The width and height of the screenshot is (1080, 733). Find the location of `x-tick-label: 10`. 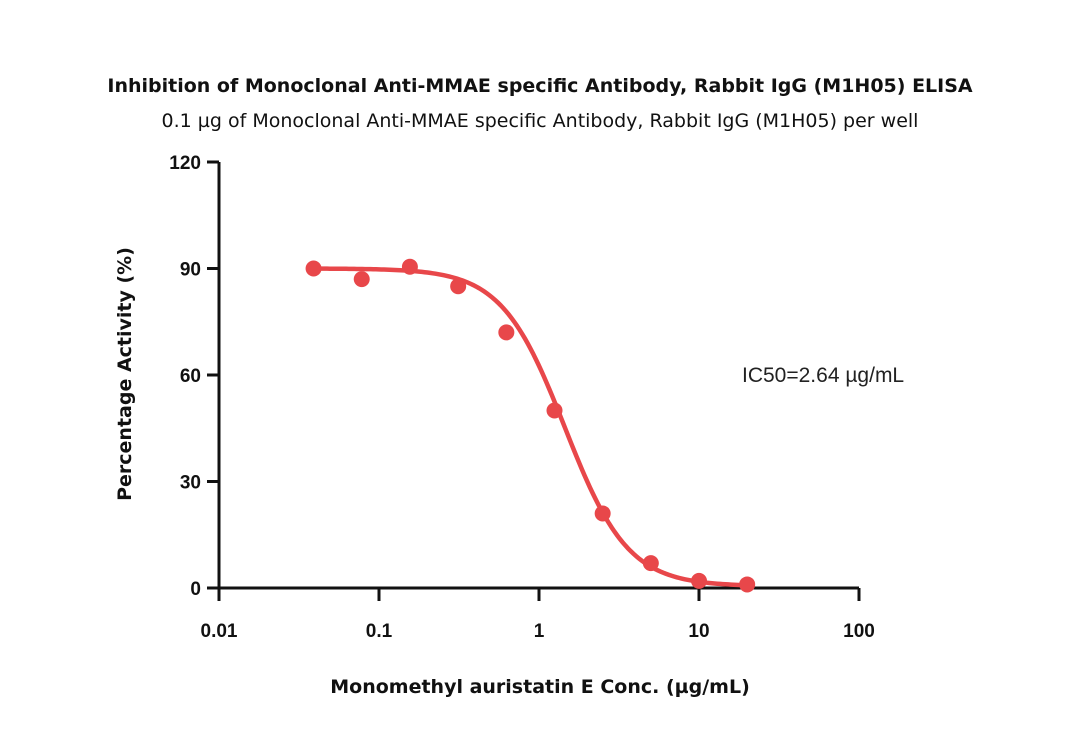

x-tick-label: 10 is located at coordinates (698, 631).